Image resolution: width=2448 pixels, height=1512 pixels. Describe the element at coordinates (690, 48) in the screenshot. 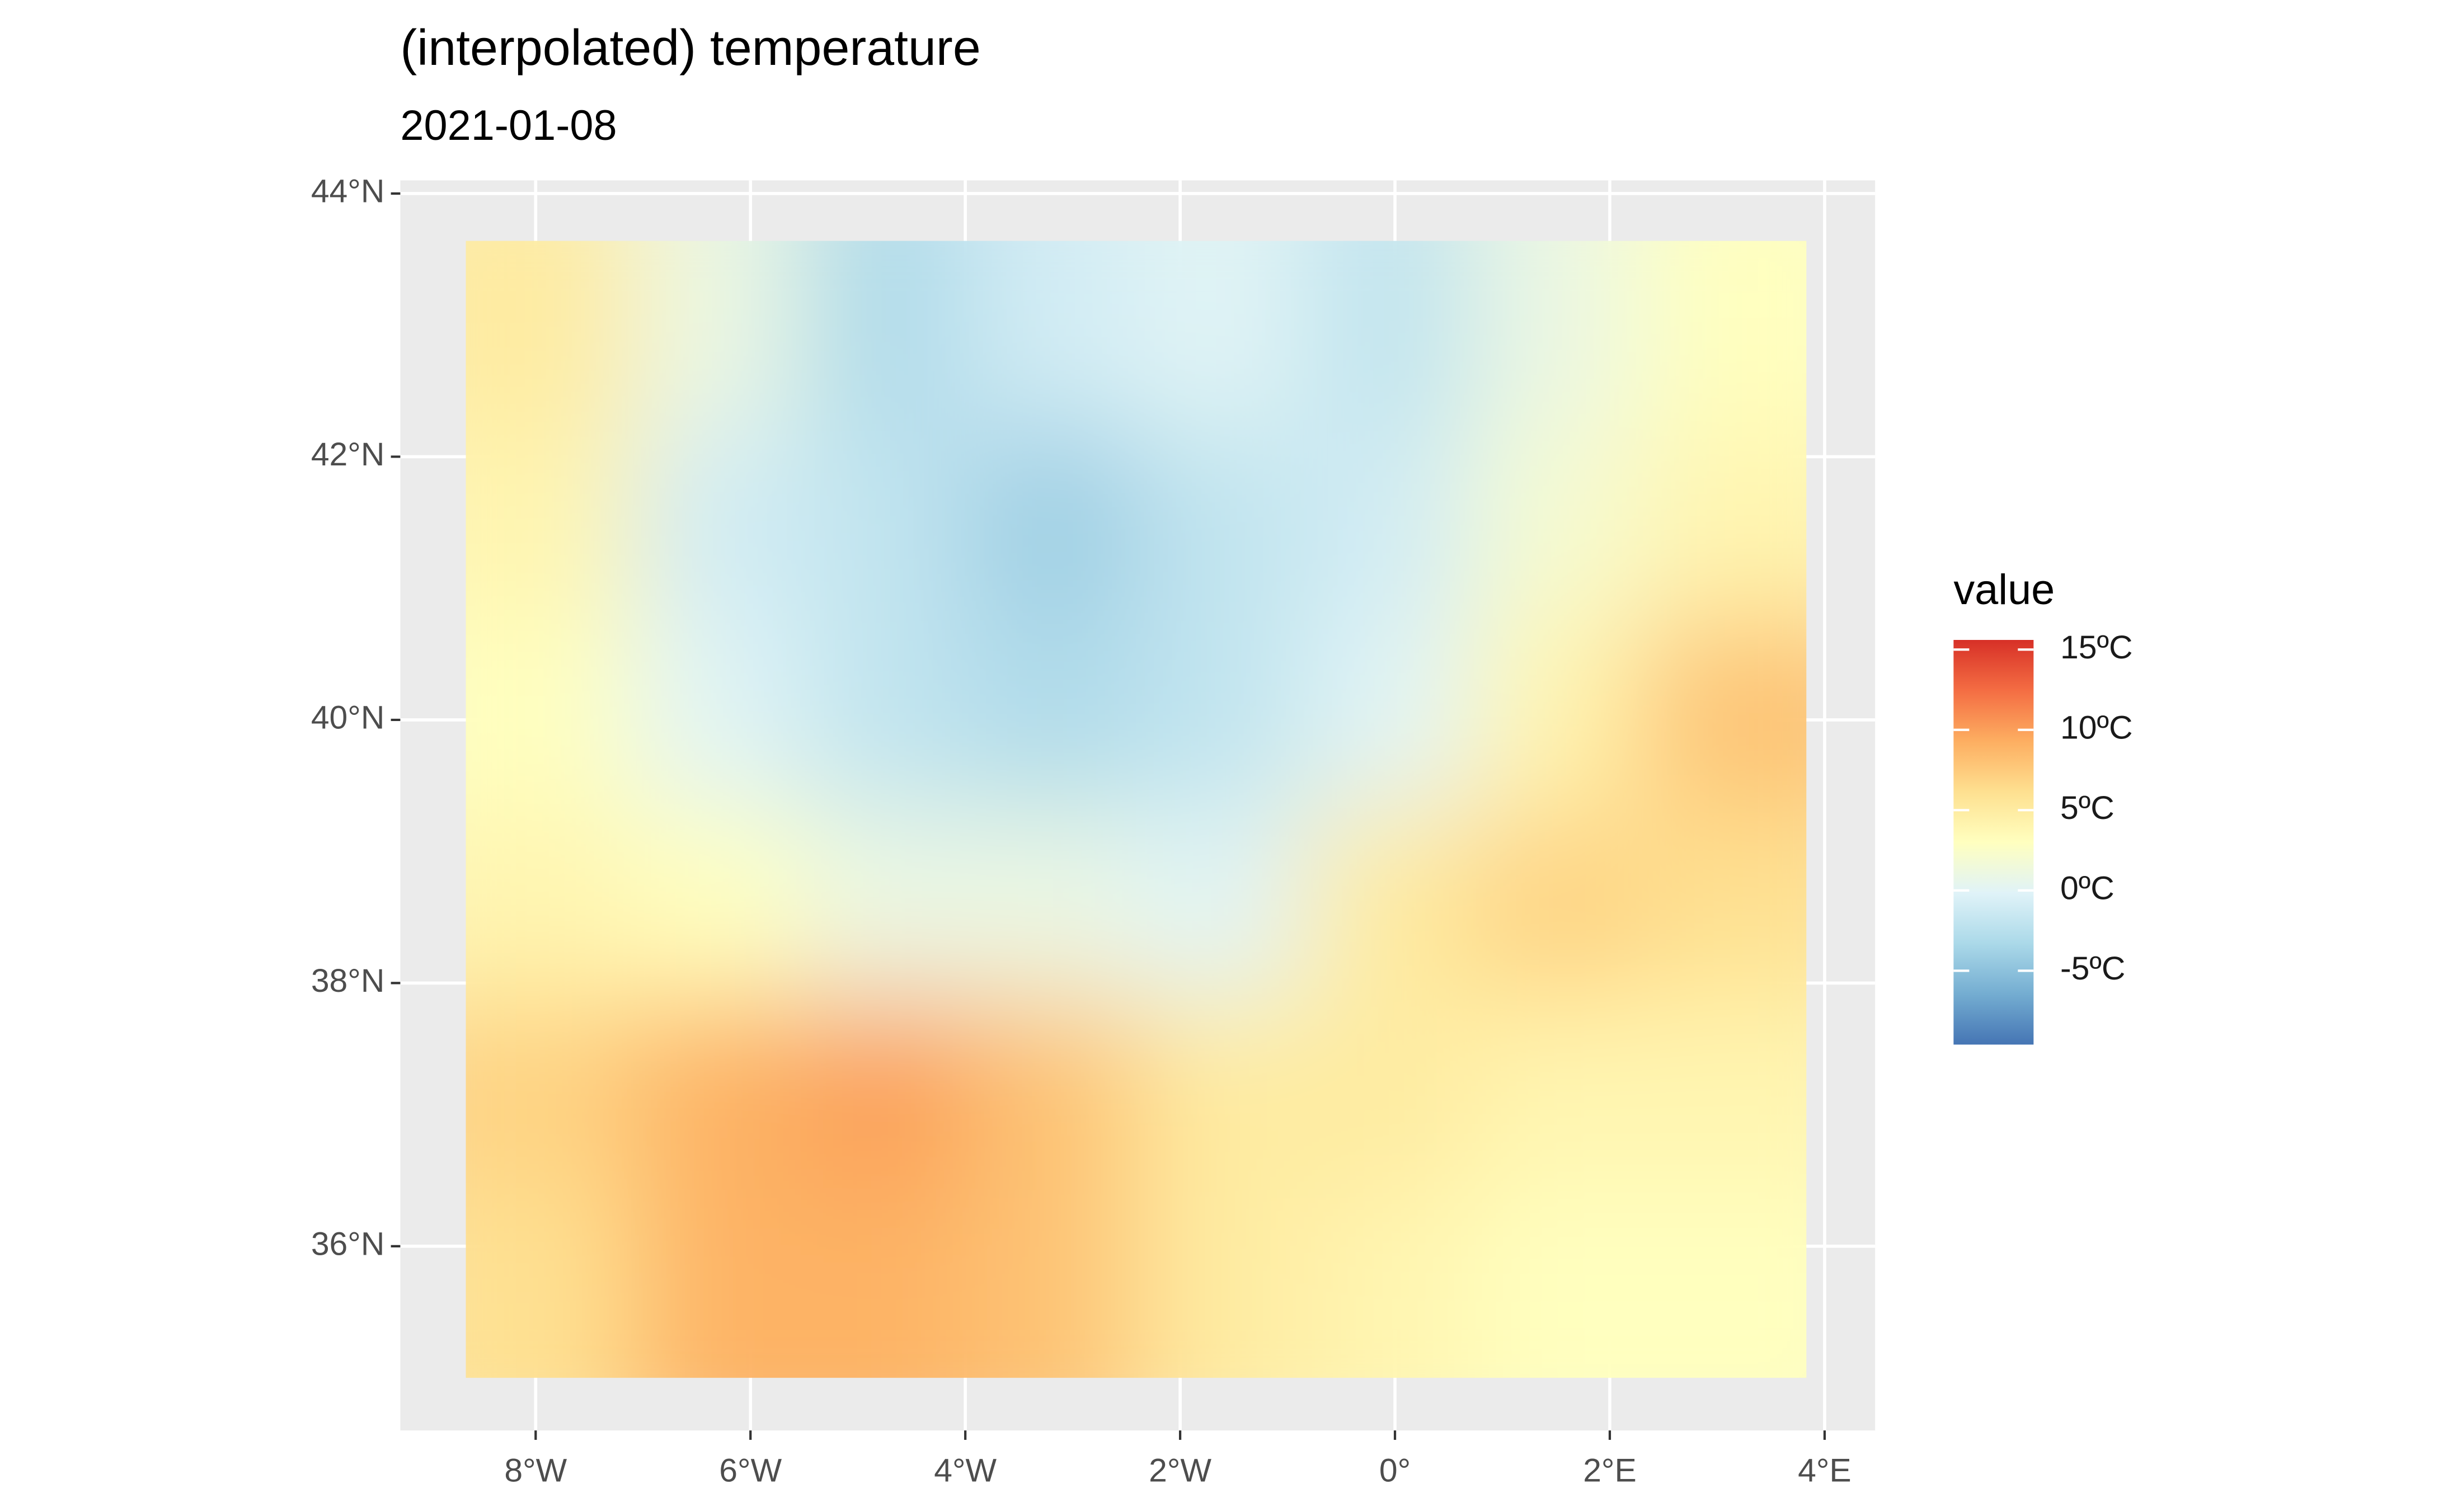

I see `chart-title: (interpolated) temperature` at that location.